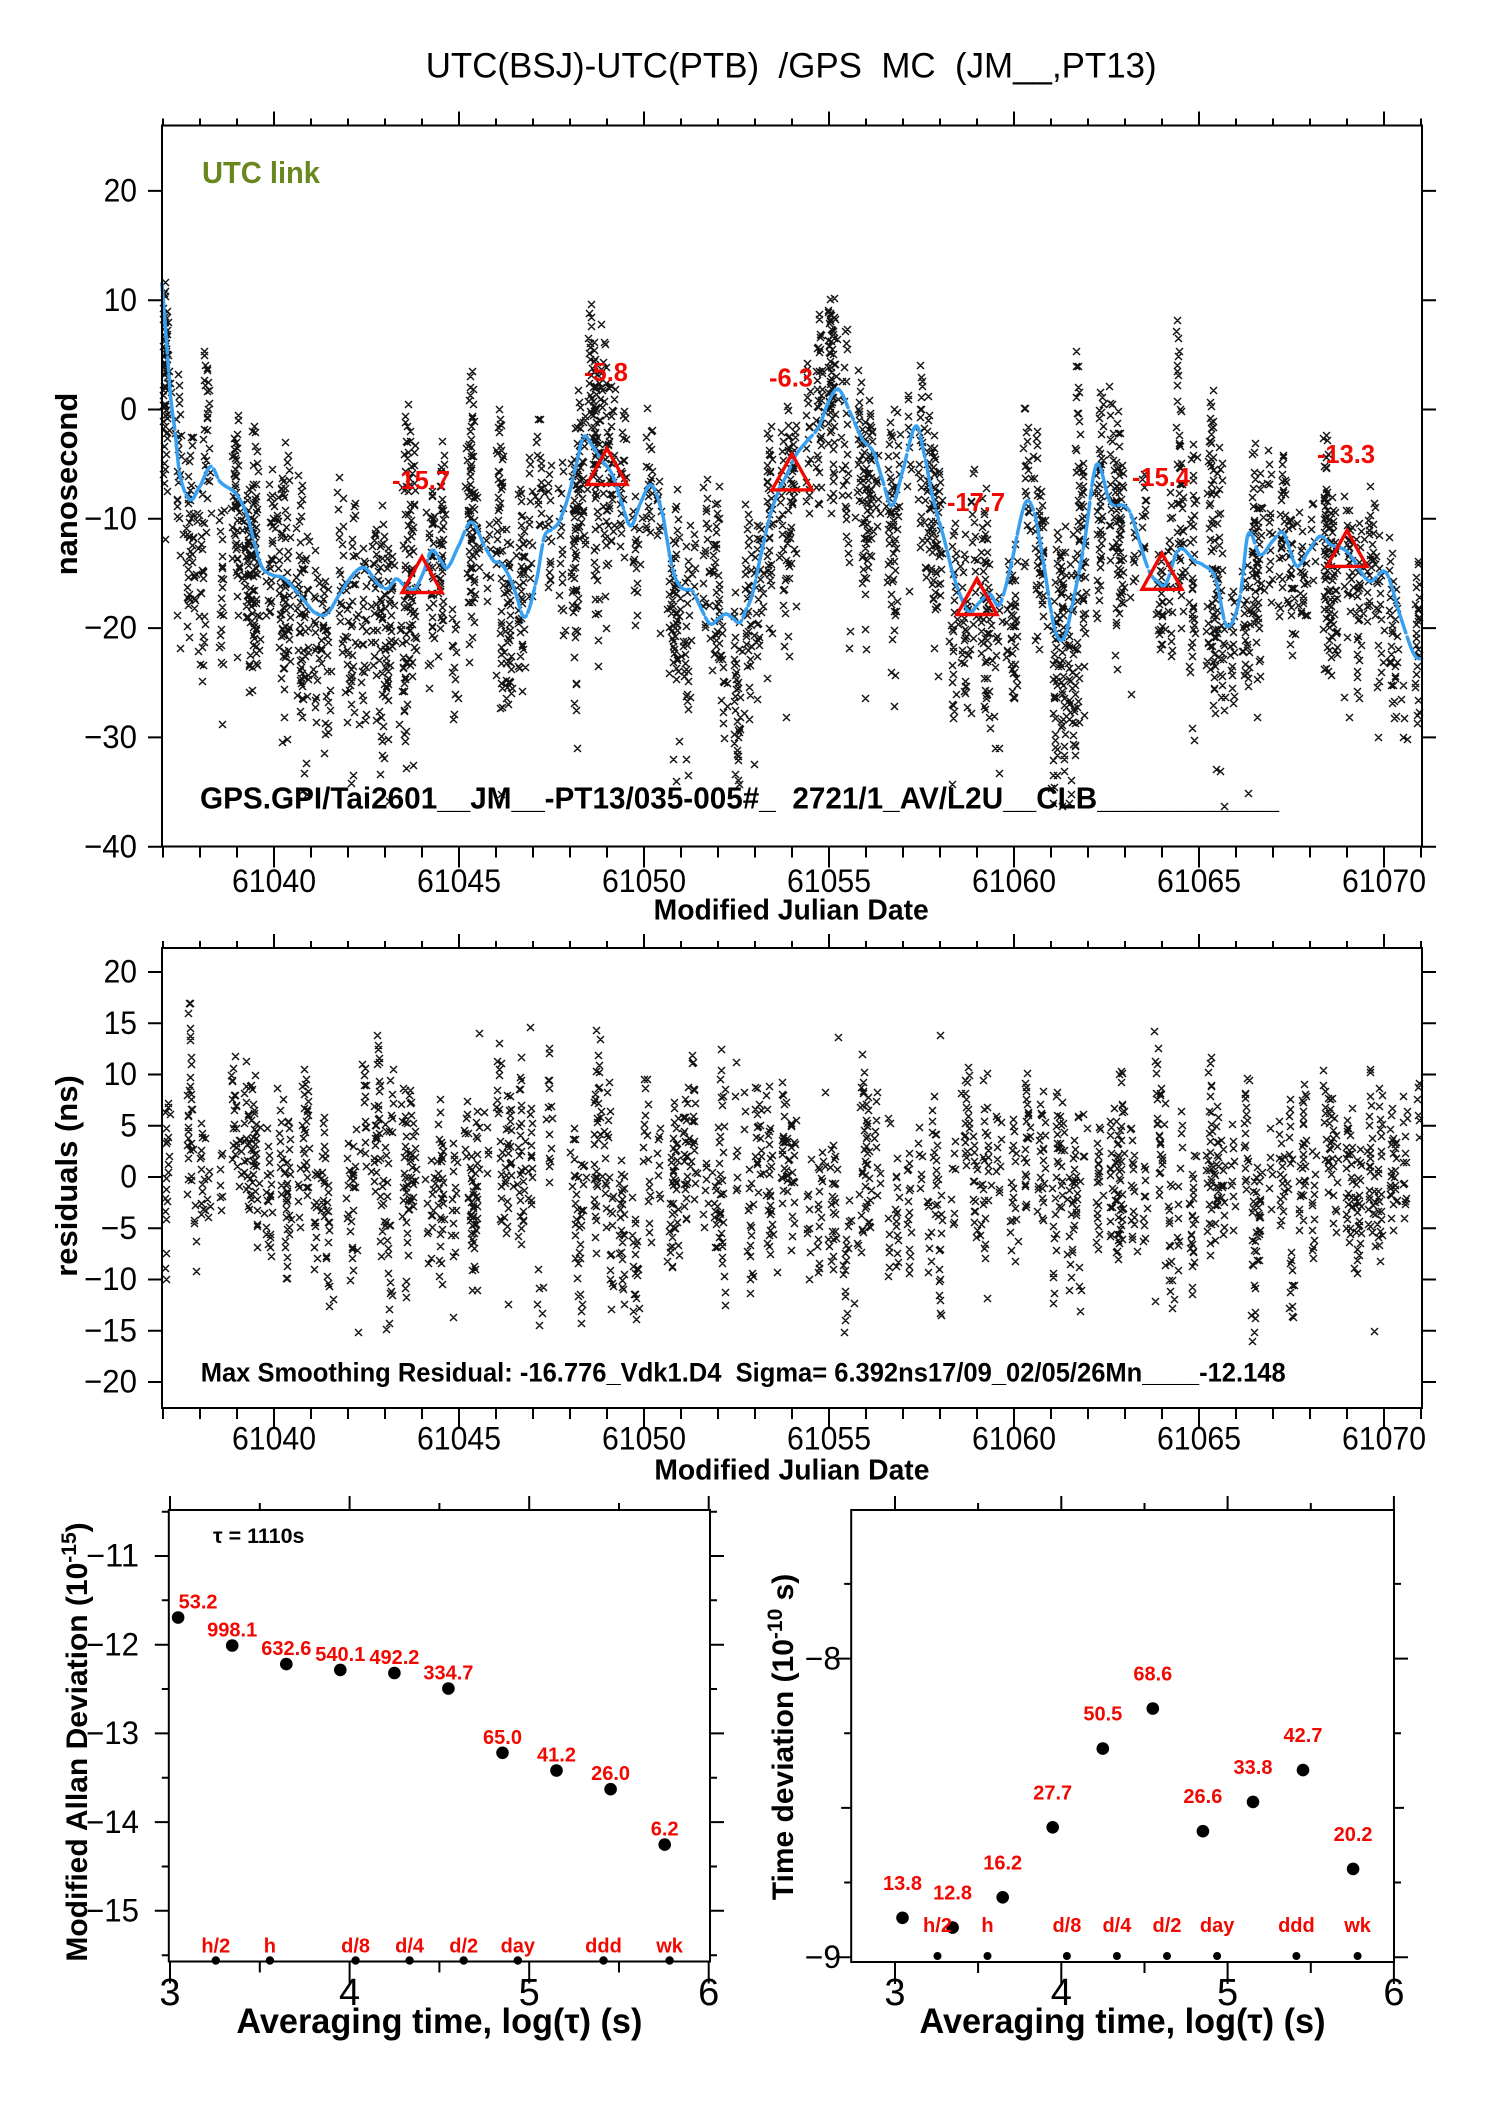 This screenshot has height=2105, width=1488. Describe the element at coordinates (791, 66) in the screenshot. I see `svg-text:UTC(BSJ)-UTC(PTB) /GPS MC (: UTC(BSJ)-UTC(PTB) /GPS MC (JM__,PT13)` at that location.